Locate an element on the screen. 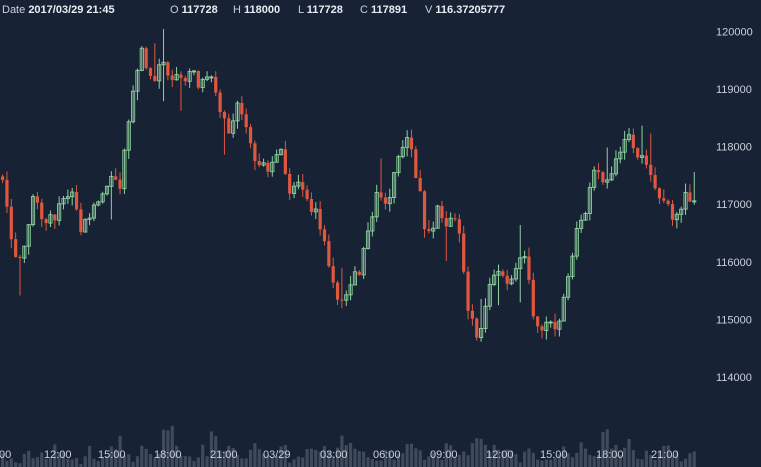 This screenshot has height=467, width=761. time-tick-label: 06:00 is located at coordinates (387, 455).